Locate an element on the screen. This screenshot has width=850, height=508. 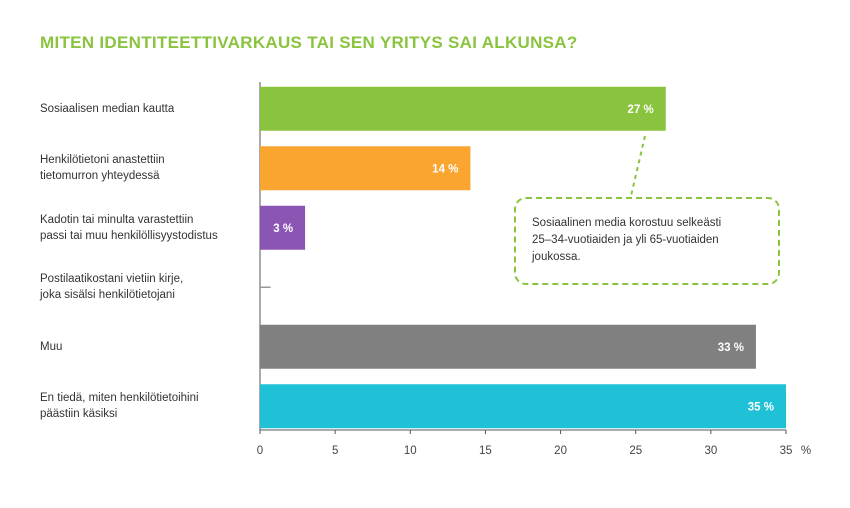
x-unit-label: % is located at coordinates (806, 451).